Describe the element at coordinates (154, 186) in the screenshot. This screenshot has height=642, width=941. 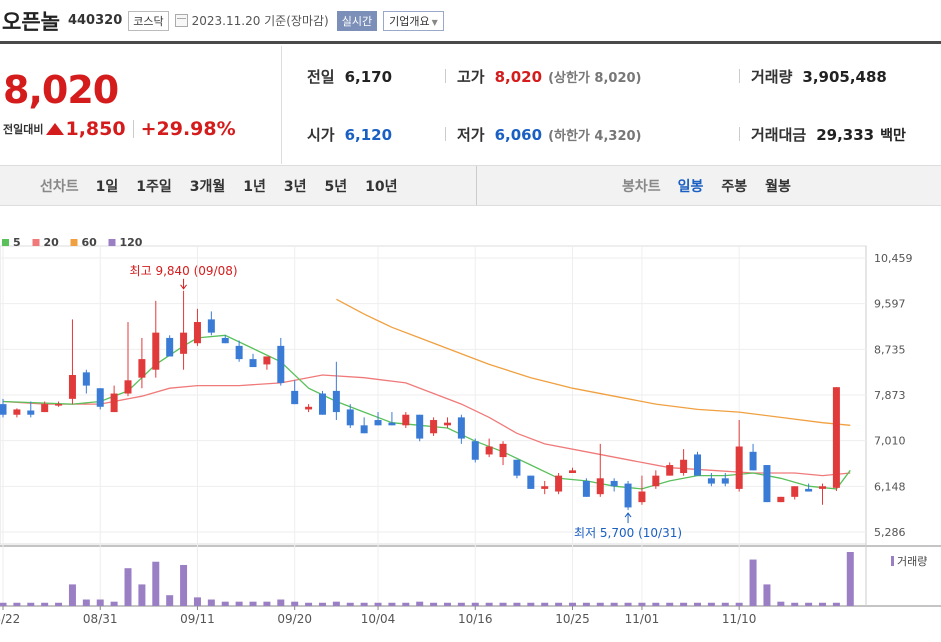
I see `tab-1w: 1주일` at that location.